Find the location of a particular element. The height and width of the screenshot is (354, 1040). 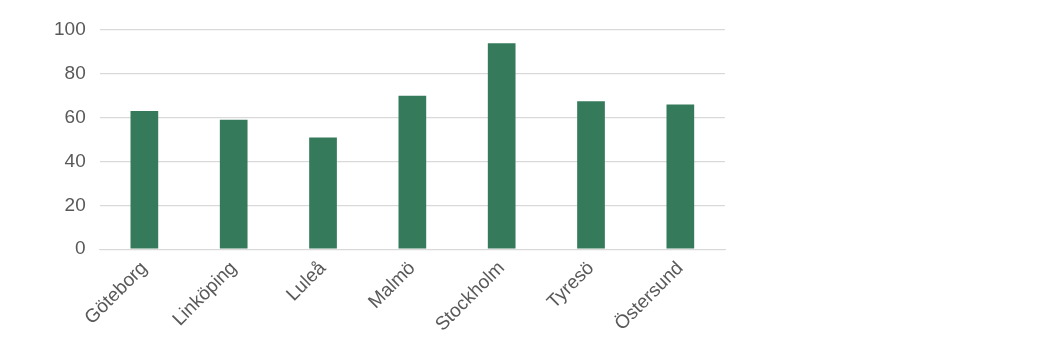

y-tick-label: 40 is located at coordinates (75, 160).